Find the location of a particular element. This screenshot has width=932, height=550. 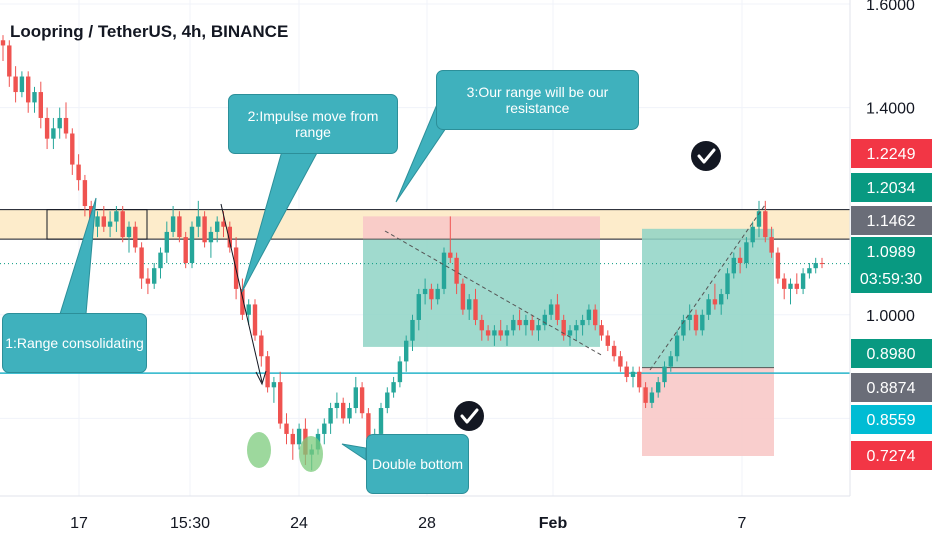

chart-title: Loopring / TetherUS, 4h, BINANCE is located at coordinates (149, 31).